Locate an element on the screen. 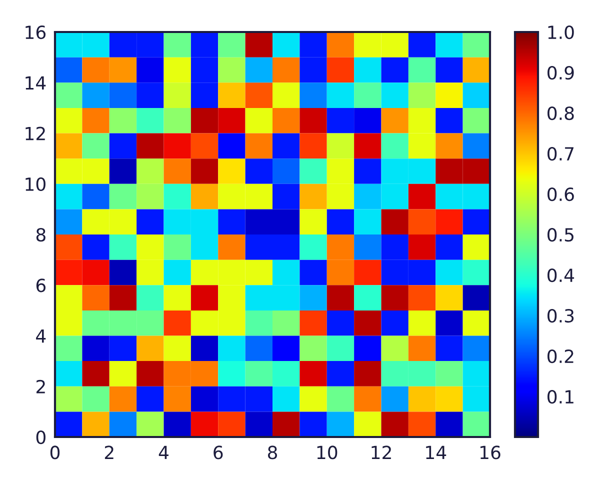 The height and width of the screenshot is (490, 600). color-bar-label: 0.4 is located at coordinates (561, 275).